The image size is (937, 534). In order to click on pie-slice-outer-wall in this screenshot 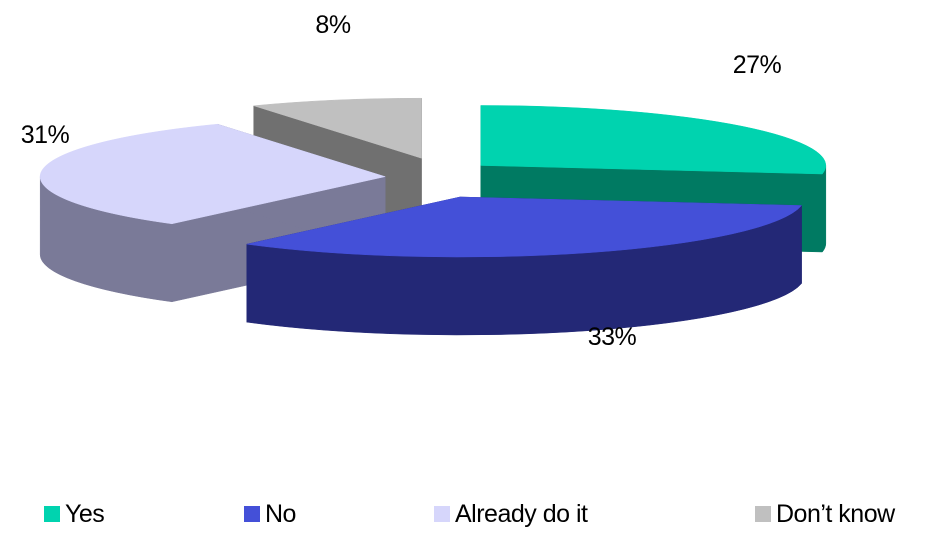, I will do `click(824, 209)`.